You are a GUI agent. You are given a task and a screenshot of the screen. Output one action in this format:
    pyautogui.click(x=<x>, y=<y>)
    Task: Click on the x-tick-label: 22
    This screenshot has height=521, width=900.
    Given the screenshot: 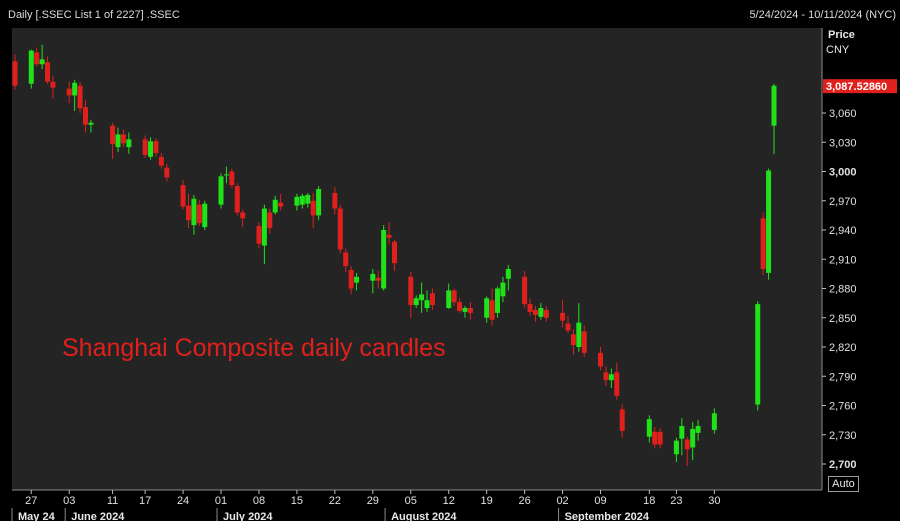 What is the action you would take?
    pyautogui.click(x=335, y=501)
    